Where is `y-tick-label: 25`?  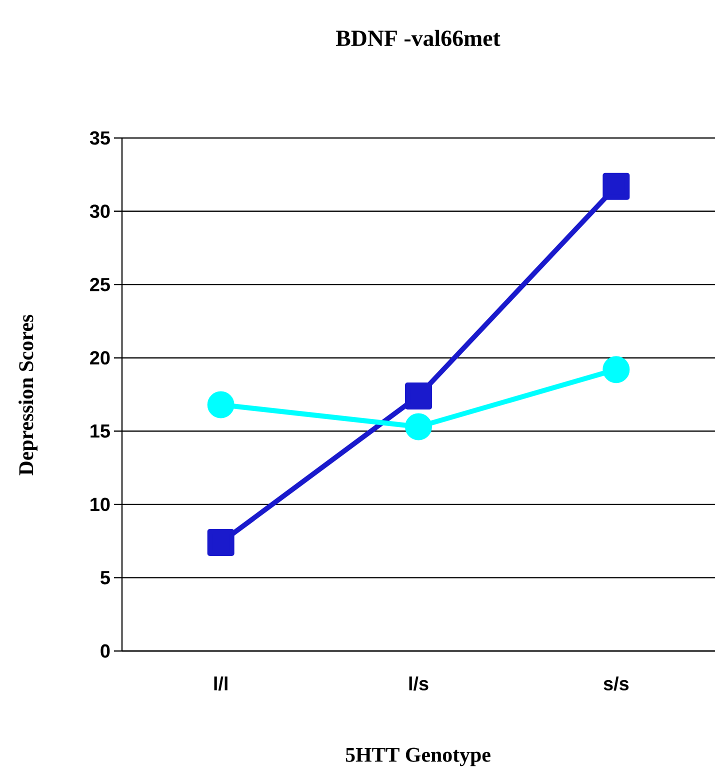 y-tick-label: 25 is located at coordinates (100, 285).